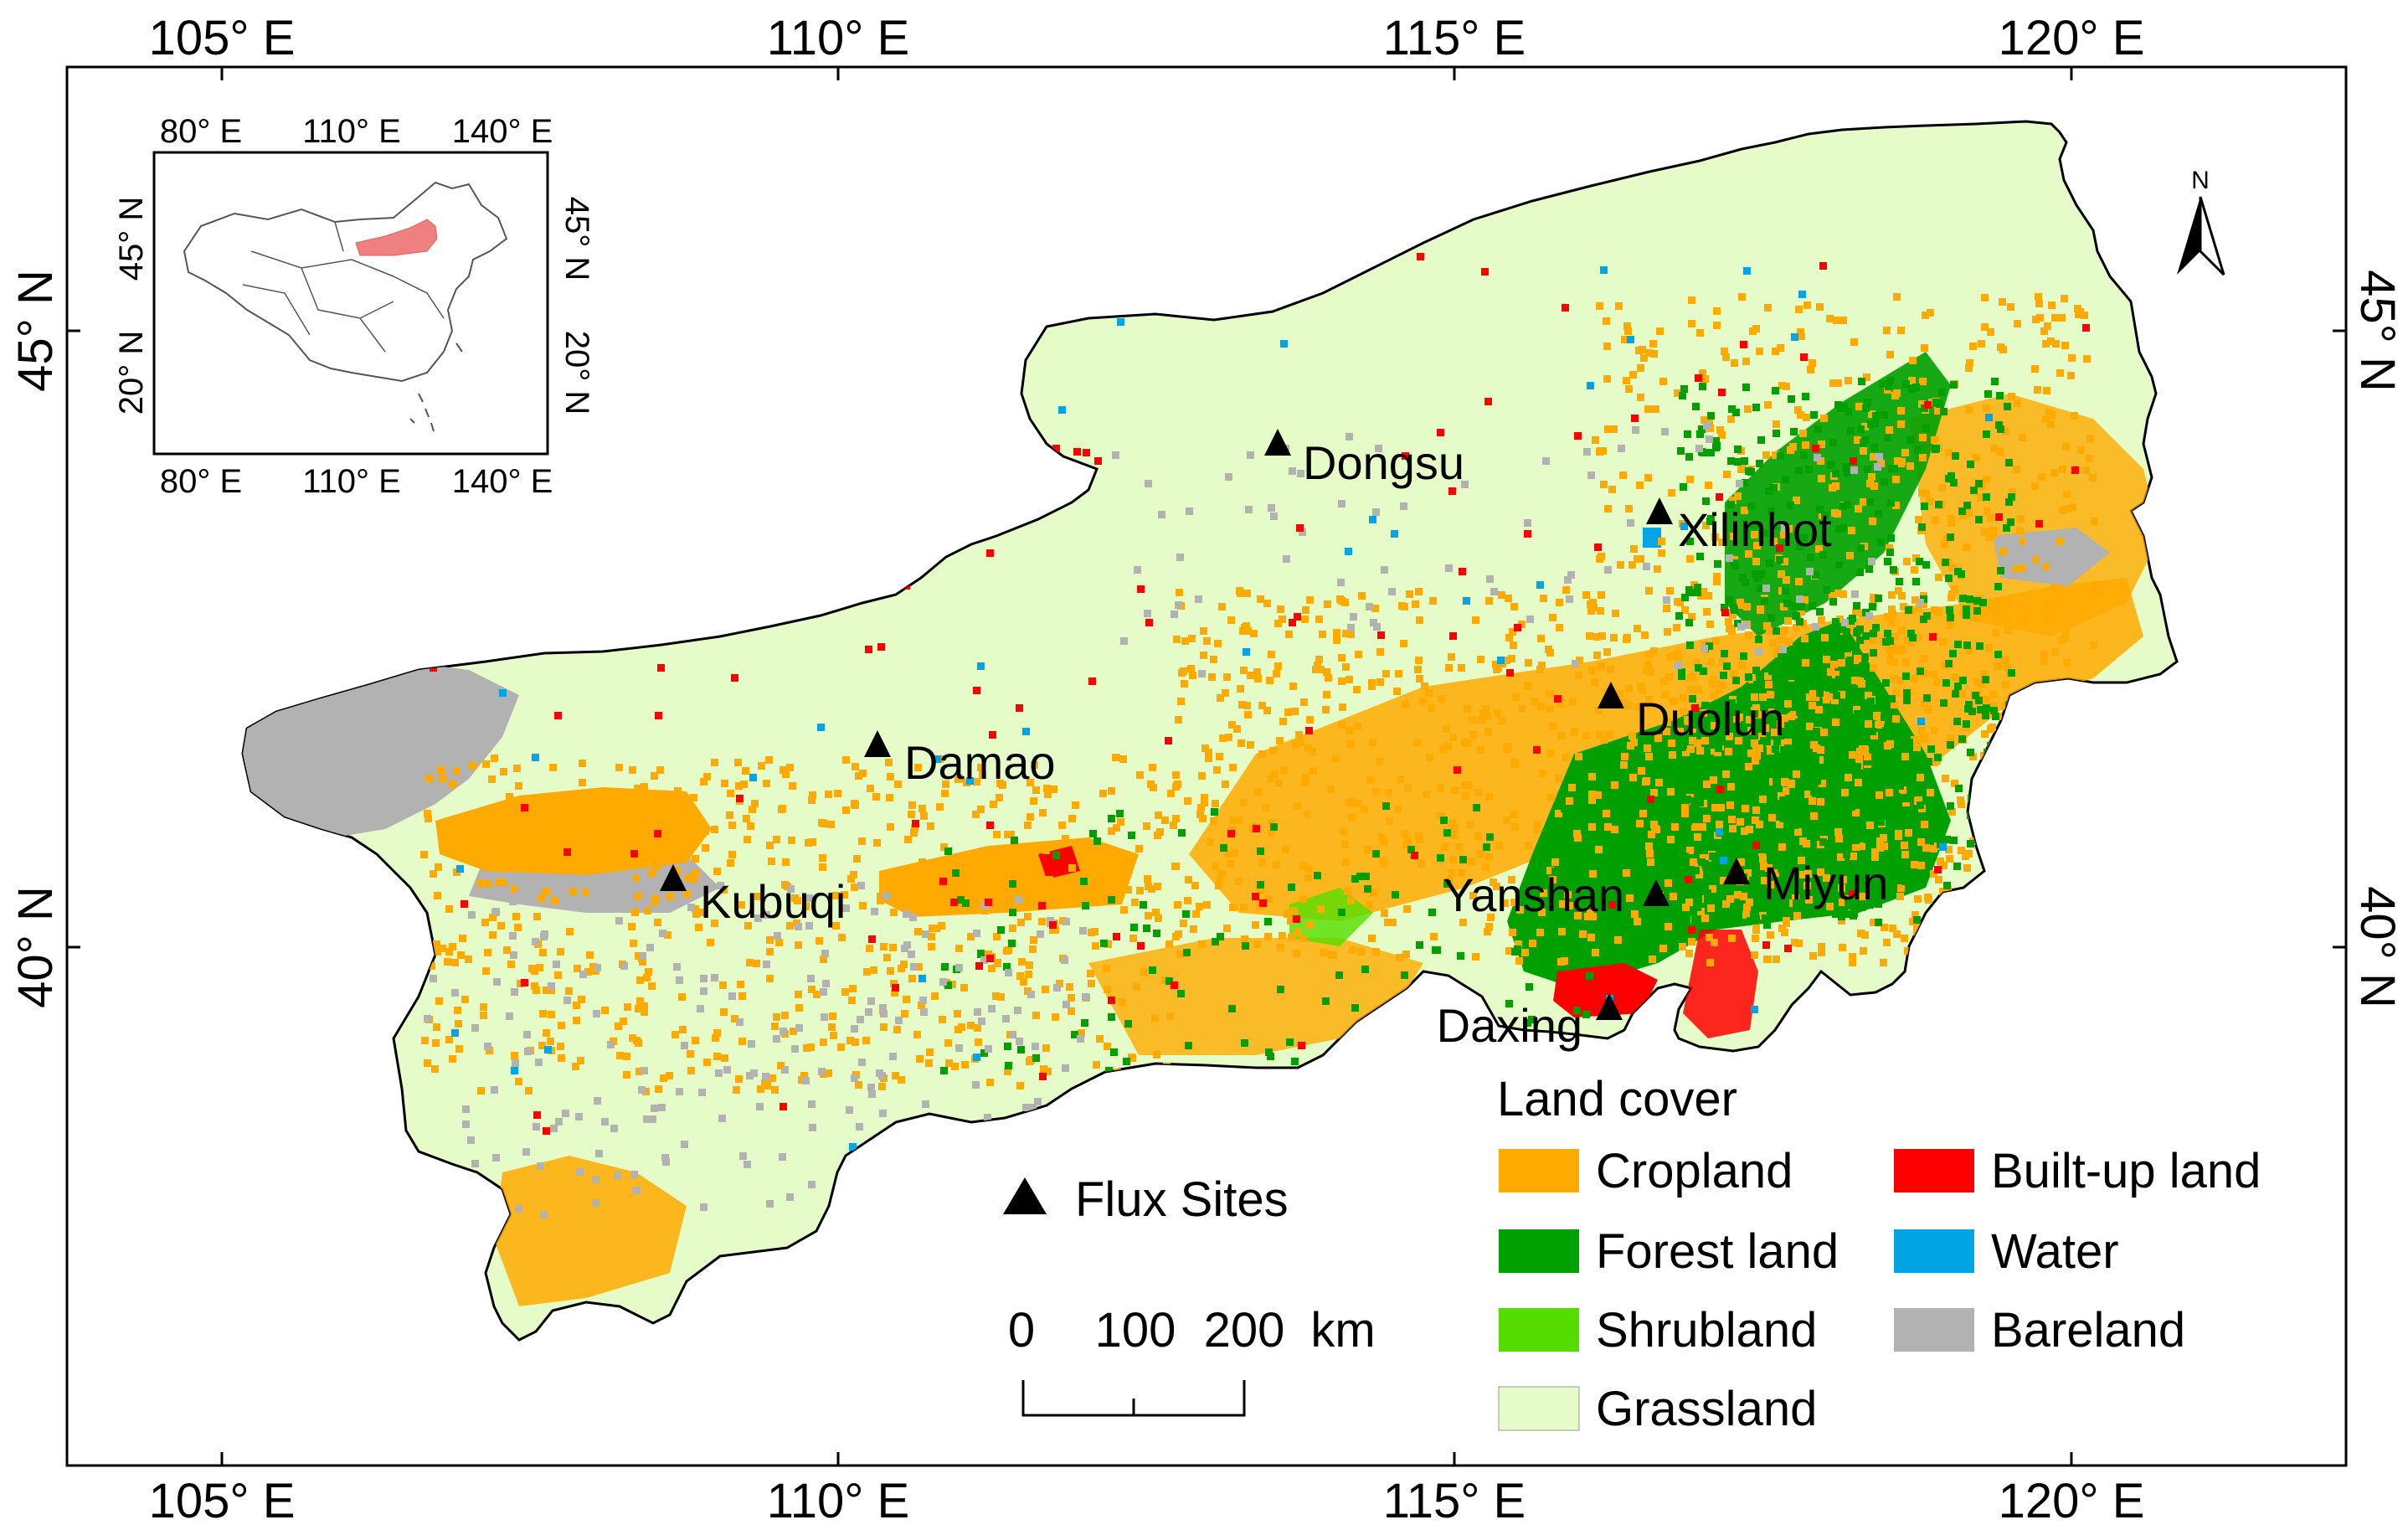 Image resolution: width=2408 pixels, height=1530 pixels. Describe the element at coordinates (1755, 529) in the screenshot. I see `site-label-xilinhot: Xilinhot` at that location.